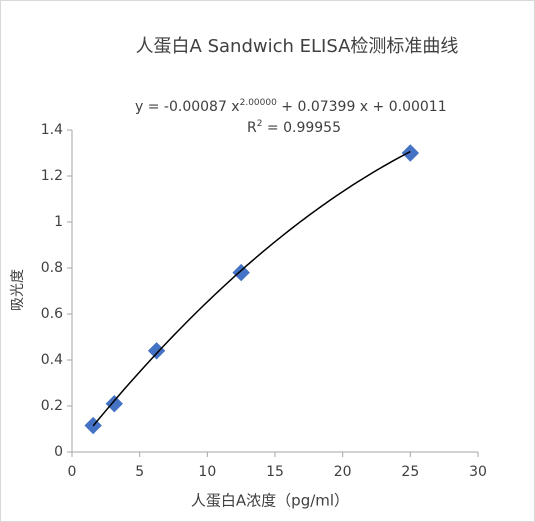 Image resolution: width=535 pixels, height=522 pixels. I want to click on y-tick-label: 0.8, so click(52, 268).